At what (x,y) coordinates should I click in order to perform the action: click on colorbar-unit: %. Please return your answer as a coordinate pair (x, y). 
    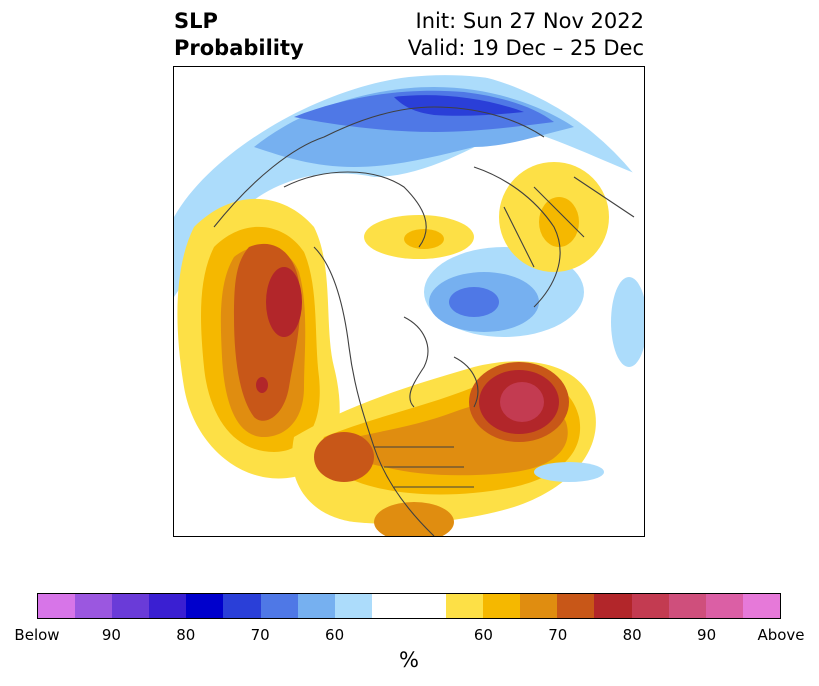
    Looking at the image, I should click on (409, 660).